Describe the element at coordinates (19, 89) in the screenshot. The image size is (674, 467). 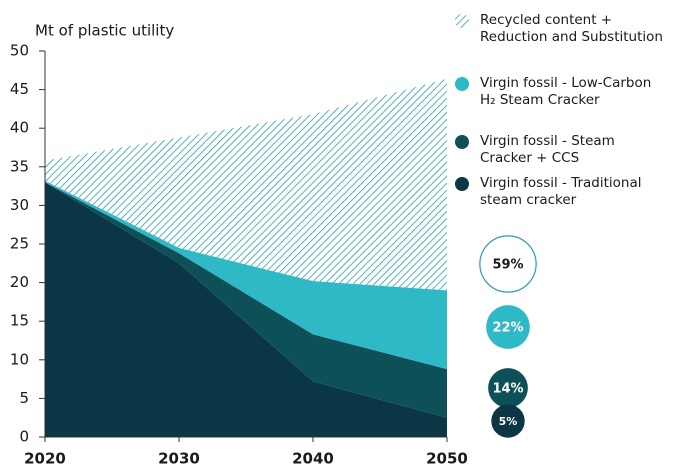
I see `y-tick-label: 45` at that location.